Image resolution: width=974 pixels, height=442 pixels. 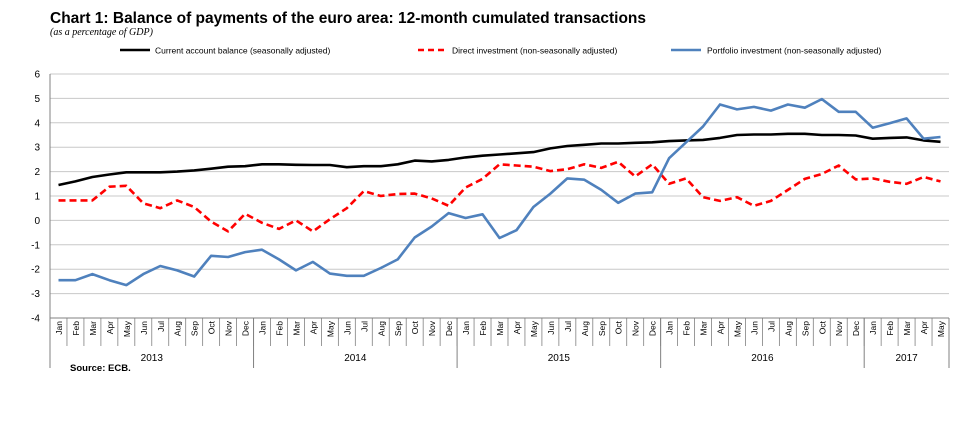 What do you see at coordinates (355, 358) in the screenshot?
I see `year-label: 2014` at bounding box center [355, 358].